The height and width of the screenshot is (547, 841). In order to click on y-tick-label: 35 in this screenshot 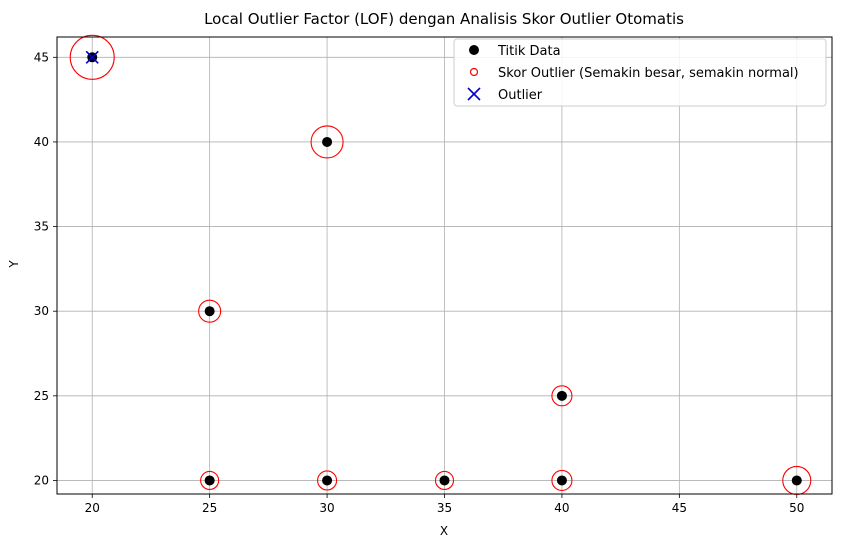, I will do `click(41, 227)`.